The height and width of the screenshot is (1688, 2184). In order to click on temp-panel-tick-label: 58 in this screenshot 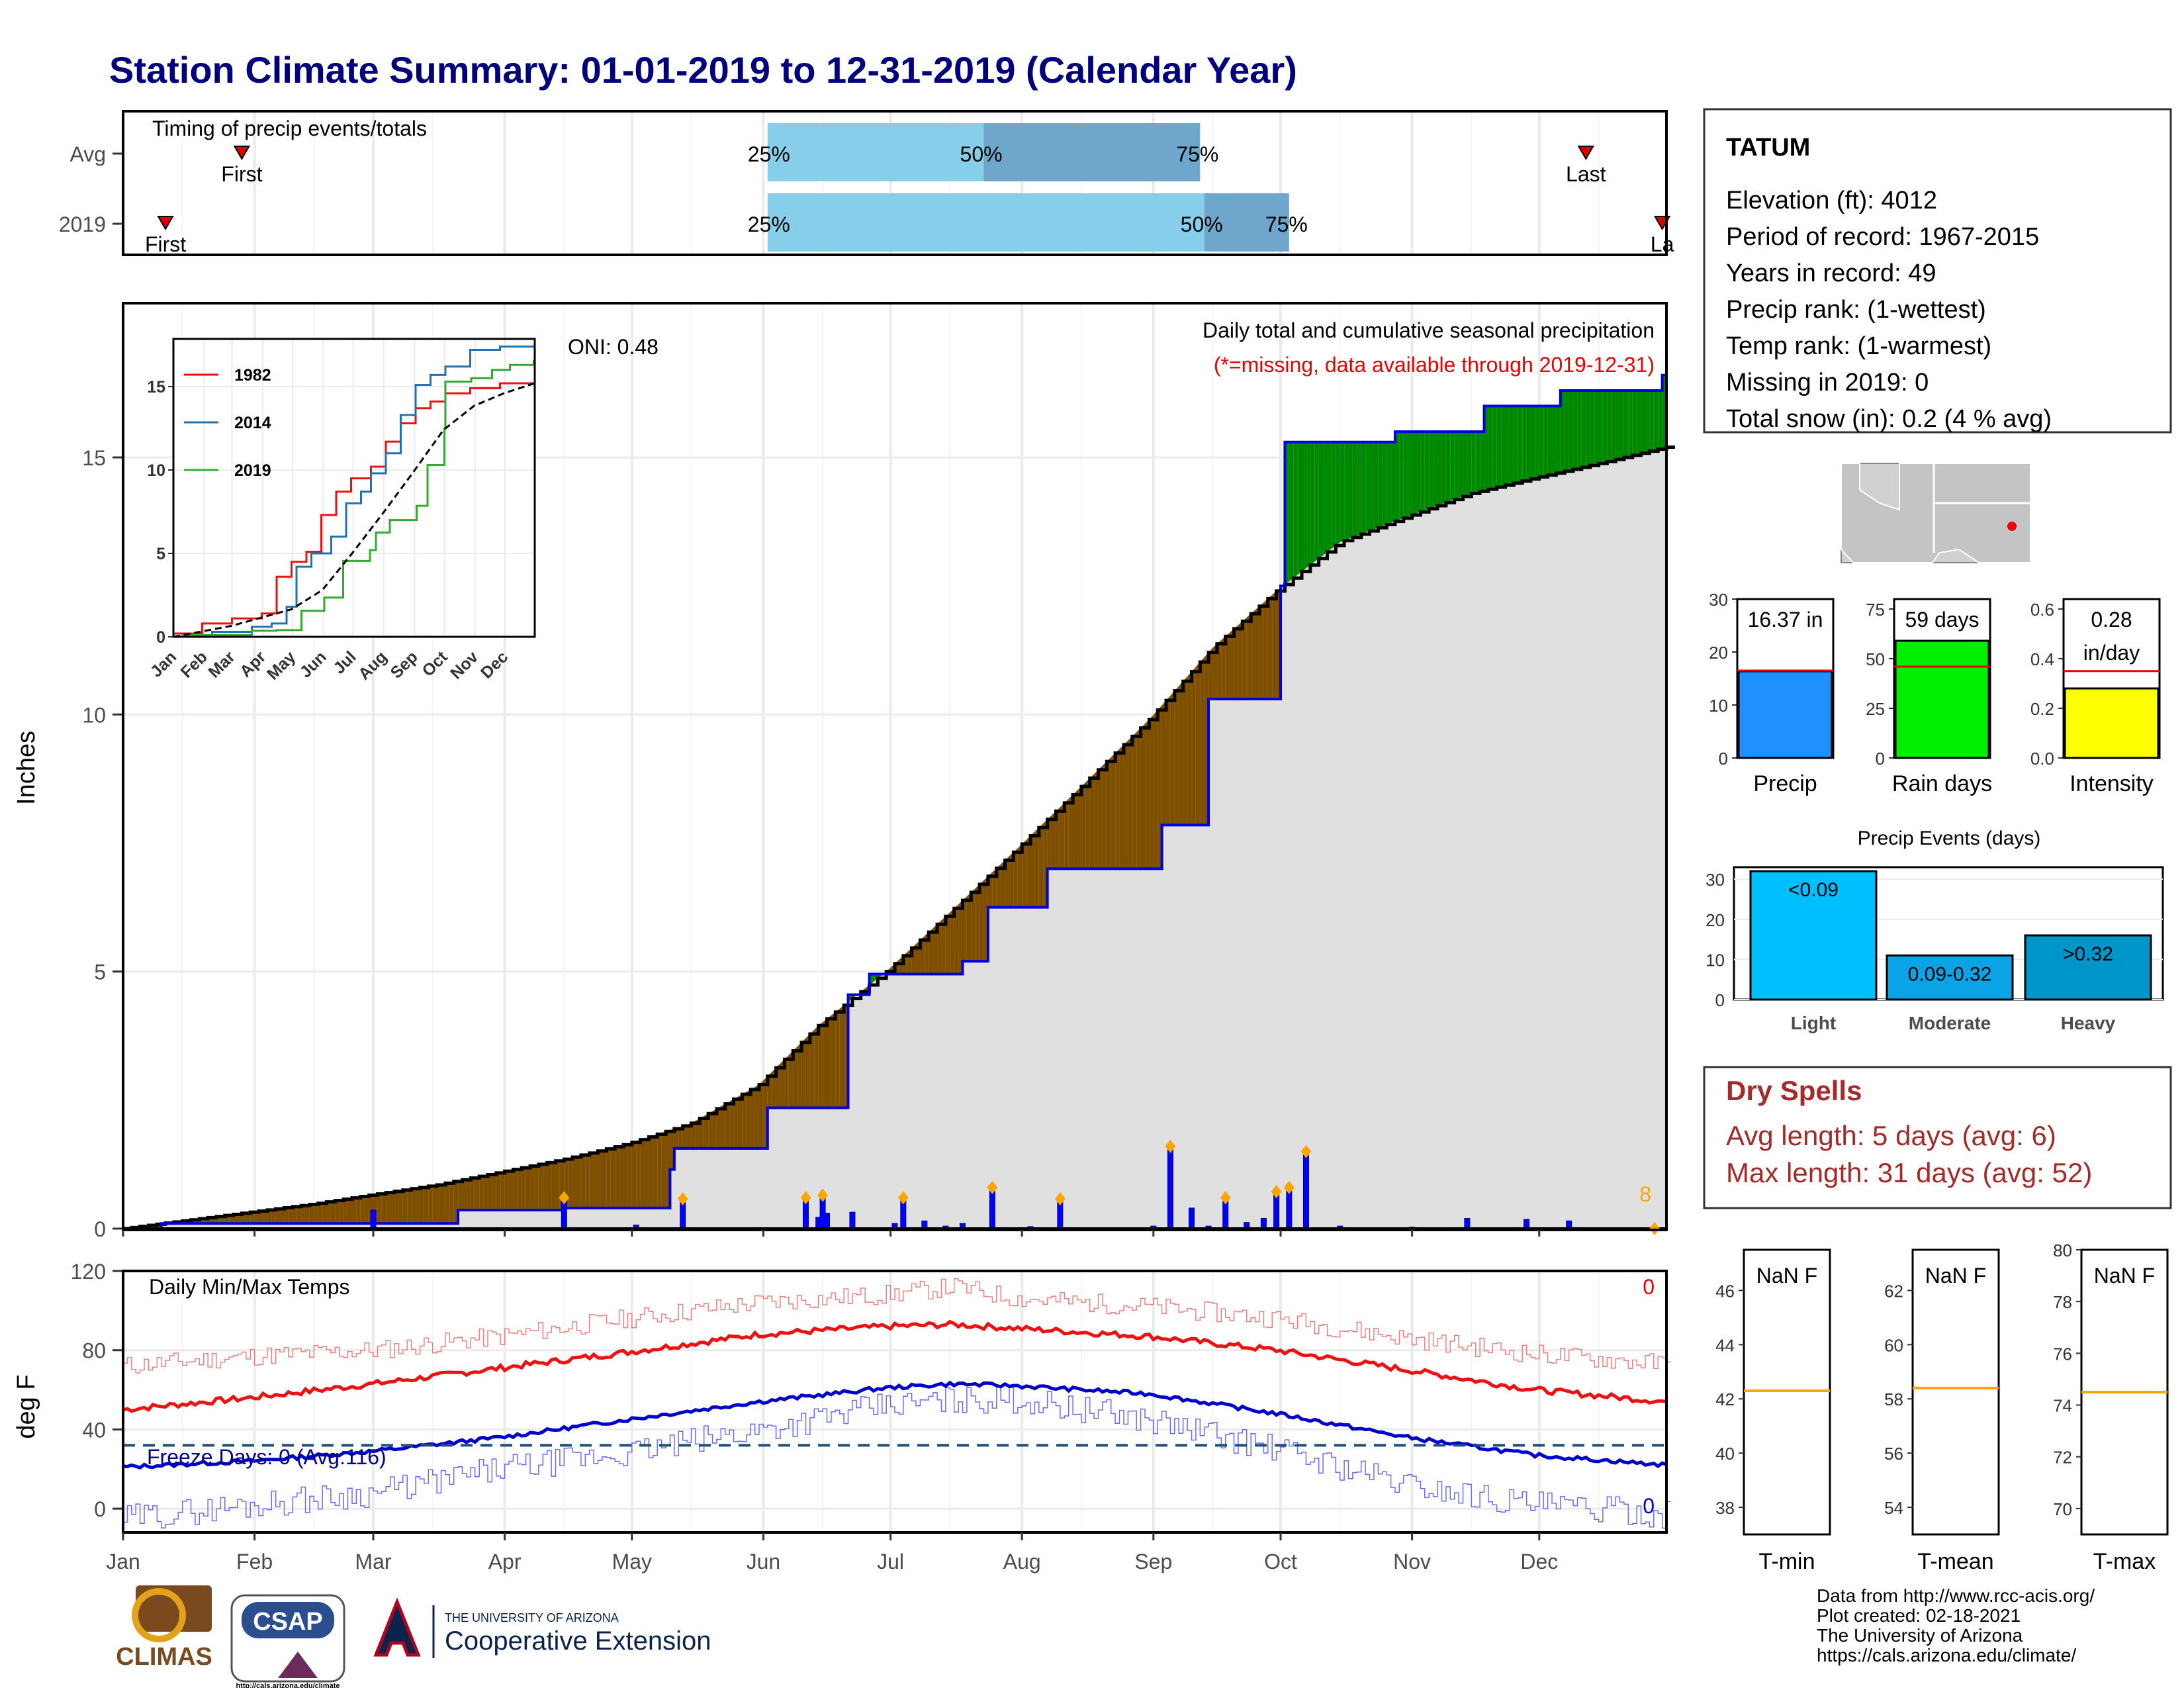, I will do `click(1894, 1399)`.